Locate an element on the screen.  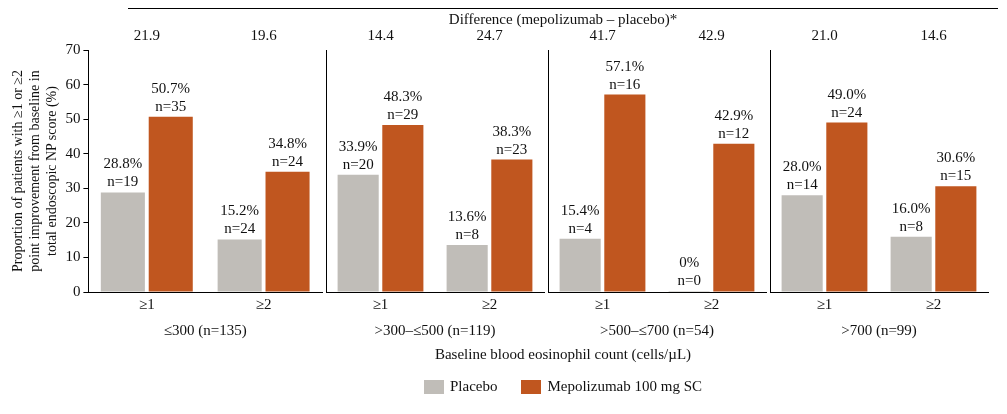
data-label: 28.8% n=19 is located at coordinates (123, 172).